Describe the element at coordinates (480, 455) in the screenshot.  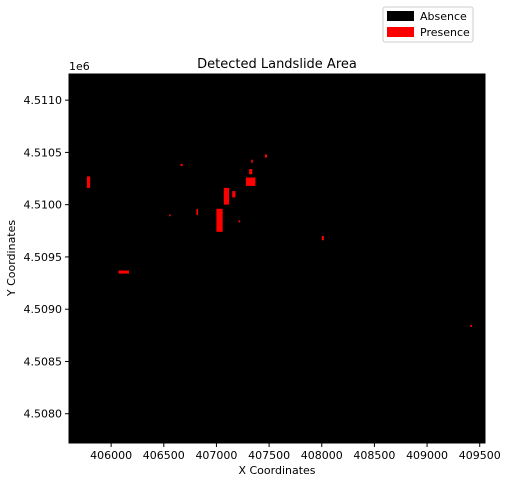
I see `x-tick-label: 409500` at that location.